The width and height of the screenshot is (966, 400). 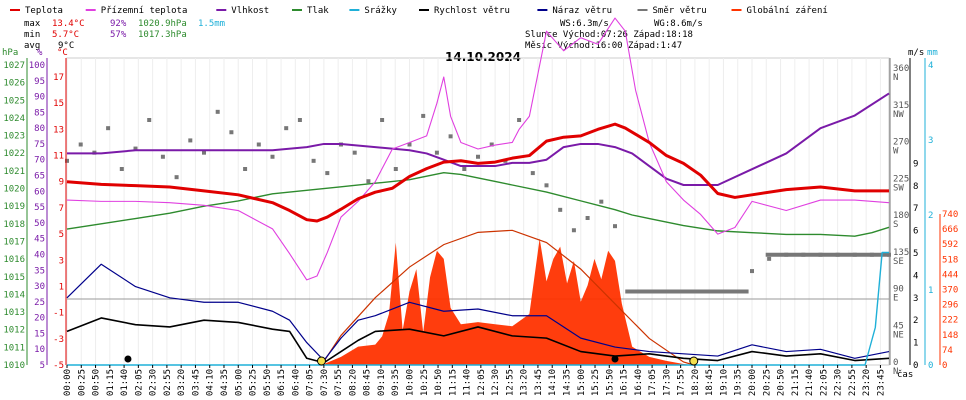 What do you see at coordinates (162, 35) in the screenshot?
I see `stat-min-press: 1017.3hPa` at bounding box center [162, 35].